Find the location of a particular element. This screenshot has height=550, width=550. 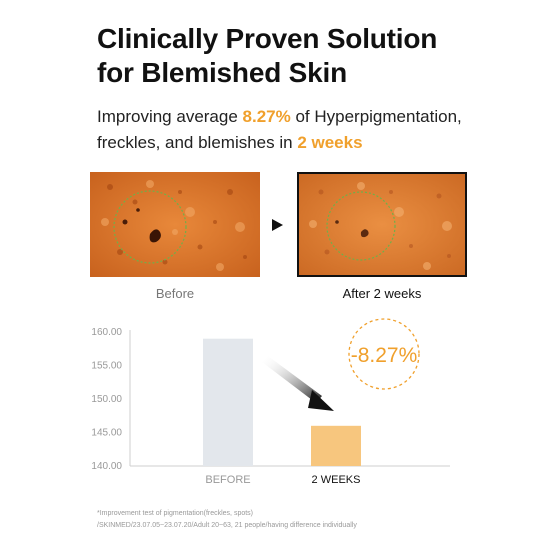

badge-value: -8.27% is located at coordinates (384, 355).